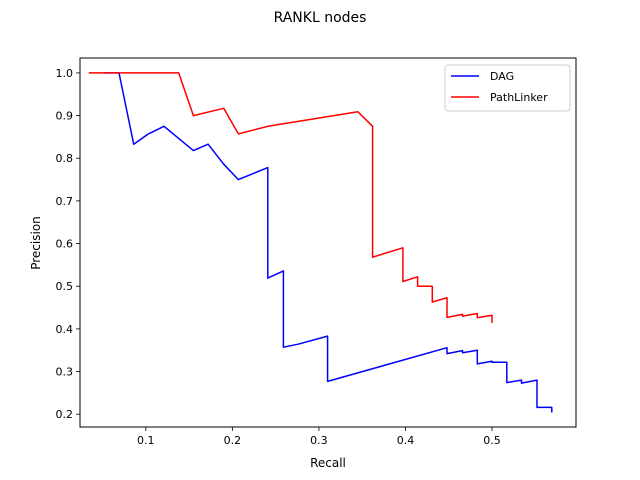 This screenshot has height=480, width=640. I want to click on y-tick-label: 1.0, so click(65, 73).